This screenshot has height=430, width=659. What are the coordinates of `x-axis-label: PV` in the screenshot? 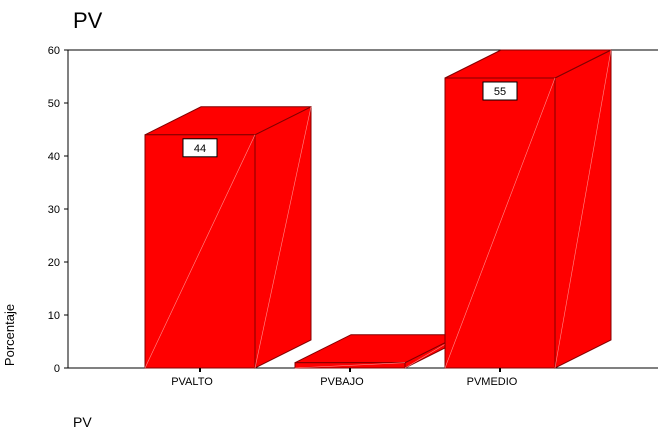 It's located at (82, 422).